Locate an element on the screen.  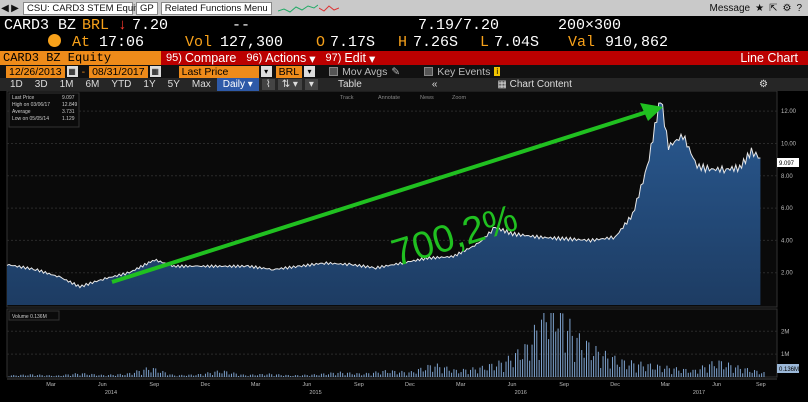
table-button: Table is located at coordinates (349, 84).